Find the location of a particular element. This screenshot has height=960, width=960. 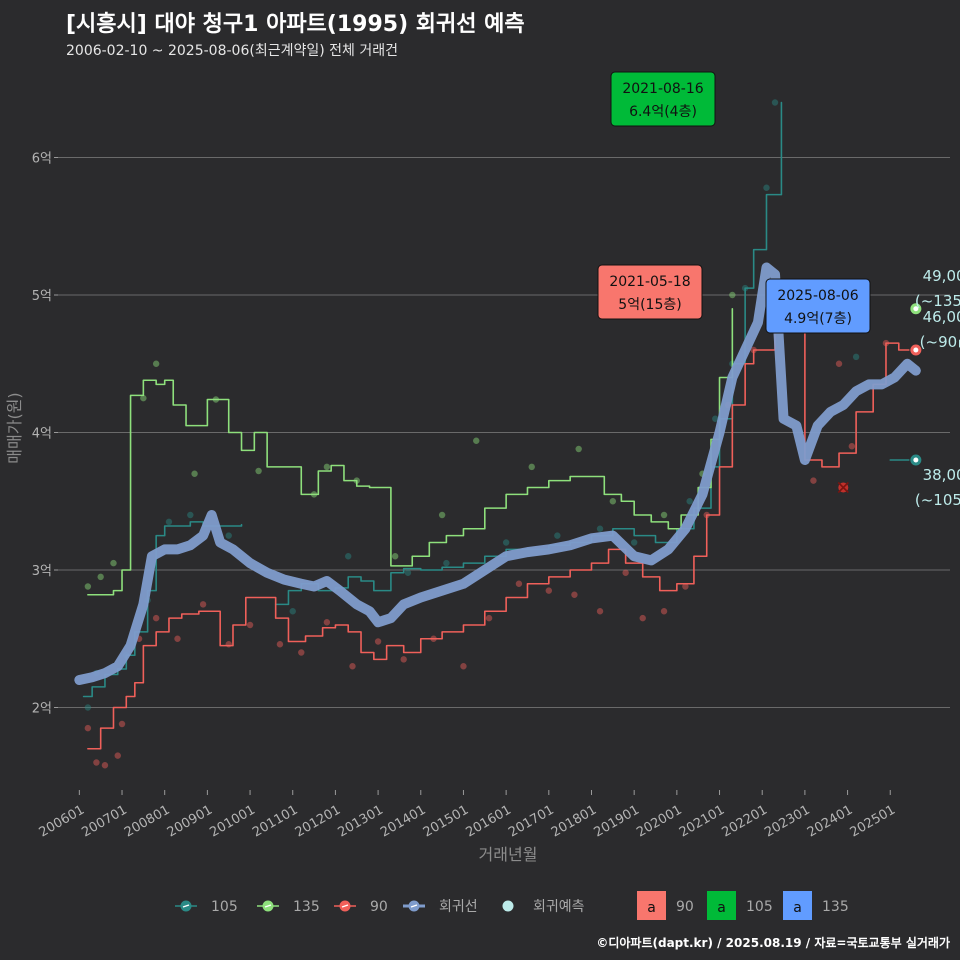

y-tick-label: 5억 is located at coordinates (42, 296).